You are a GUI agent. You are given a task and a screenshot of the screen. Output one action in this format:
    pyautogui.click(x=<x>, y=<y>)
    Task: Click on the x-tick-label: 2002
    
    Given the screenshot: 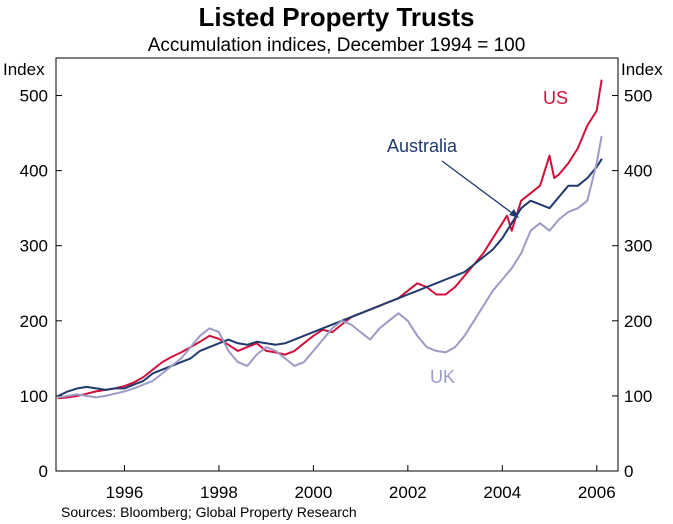 What is the action you would take?
    pyautogui.click(x=408, y=492)
    